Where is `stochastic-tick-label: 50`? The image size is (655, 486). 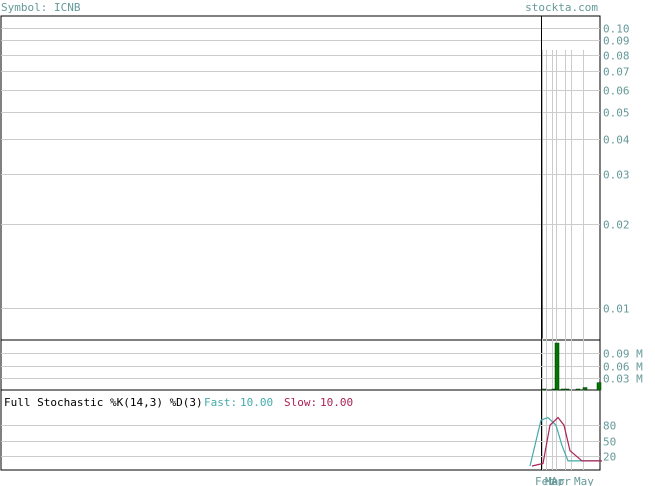 stochastic-tick-label: 50 is located at coordinates (609, 442).